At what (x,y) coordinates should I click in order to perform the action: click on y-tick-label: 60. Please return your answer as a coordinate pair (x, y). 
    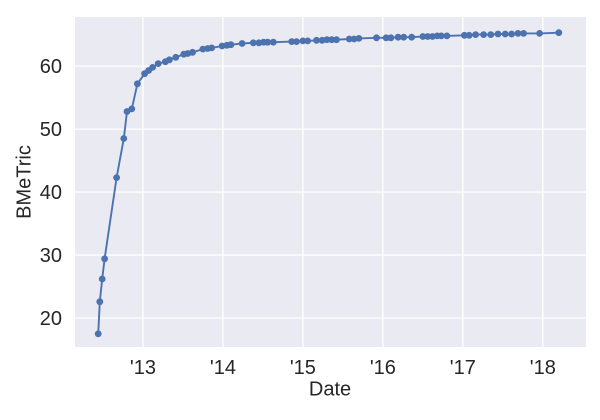
    Looking at the image, I should click on (51, 67).